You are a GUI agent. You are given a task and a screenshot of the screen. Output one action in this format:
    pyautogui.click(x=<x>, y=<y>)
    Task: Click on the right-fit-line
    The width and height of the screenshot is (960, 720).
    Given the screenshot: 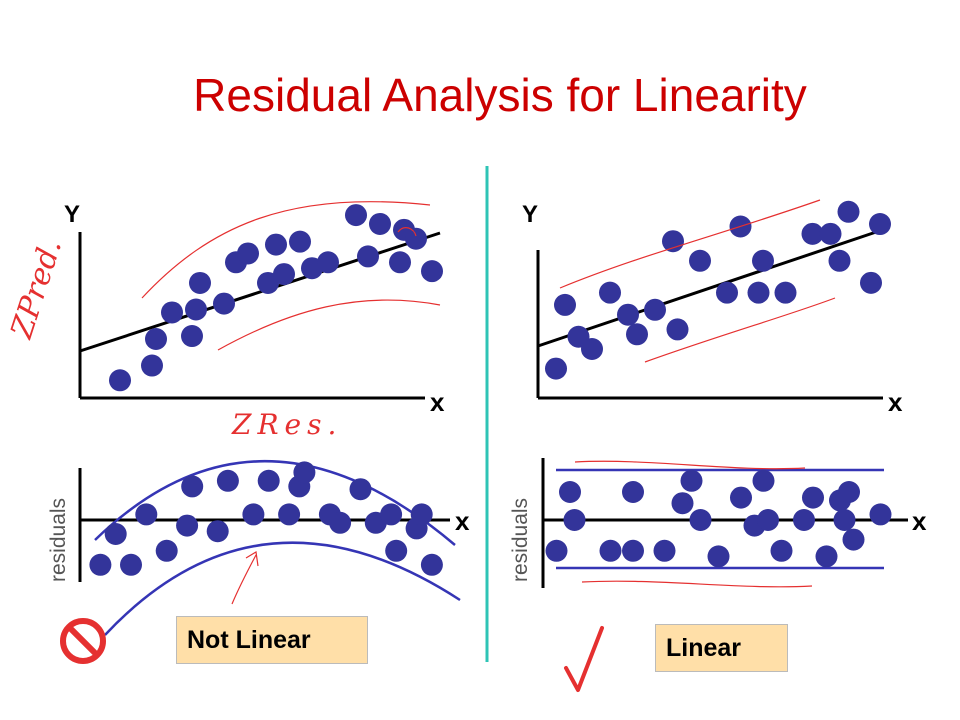 What is the action you would take?
    pyautogui.click(x=711, y=287)
    